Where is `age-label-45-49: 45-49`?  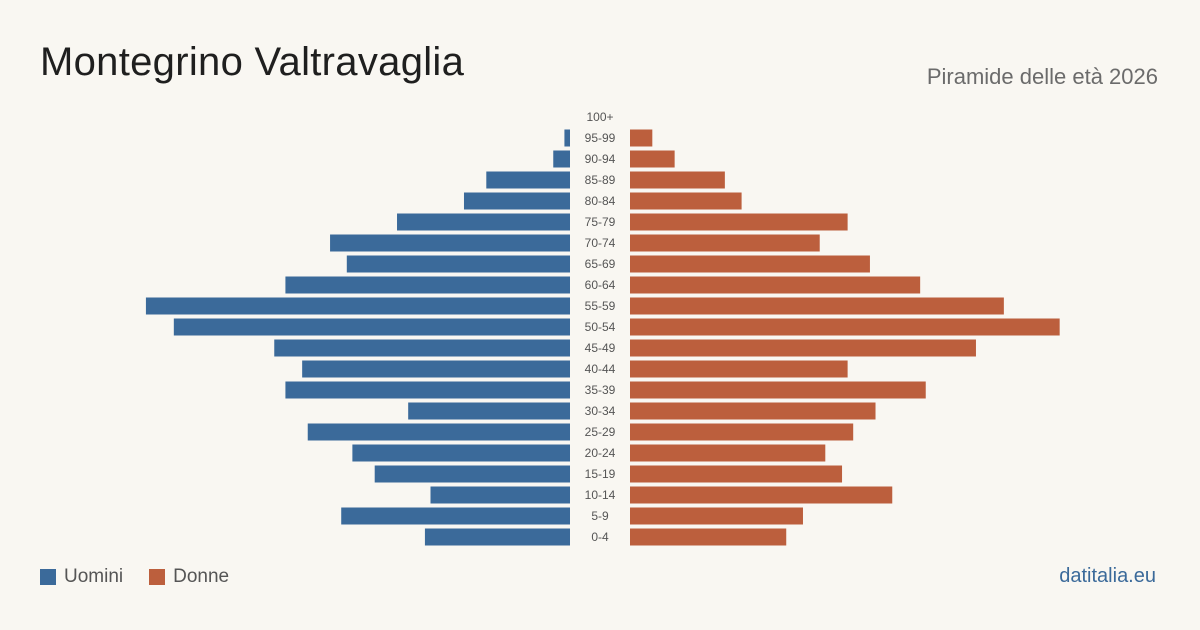 age-label-45-49: 45-49 is located at coordinates (600, 348).